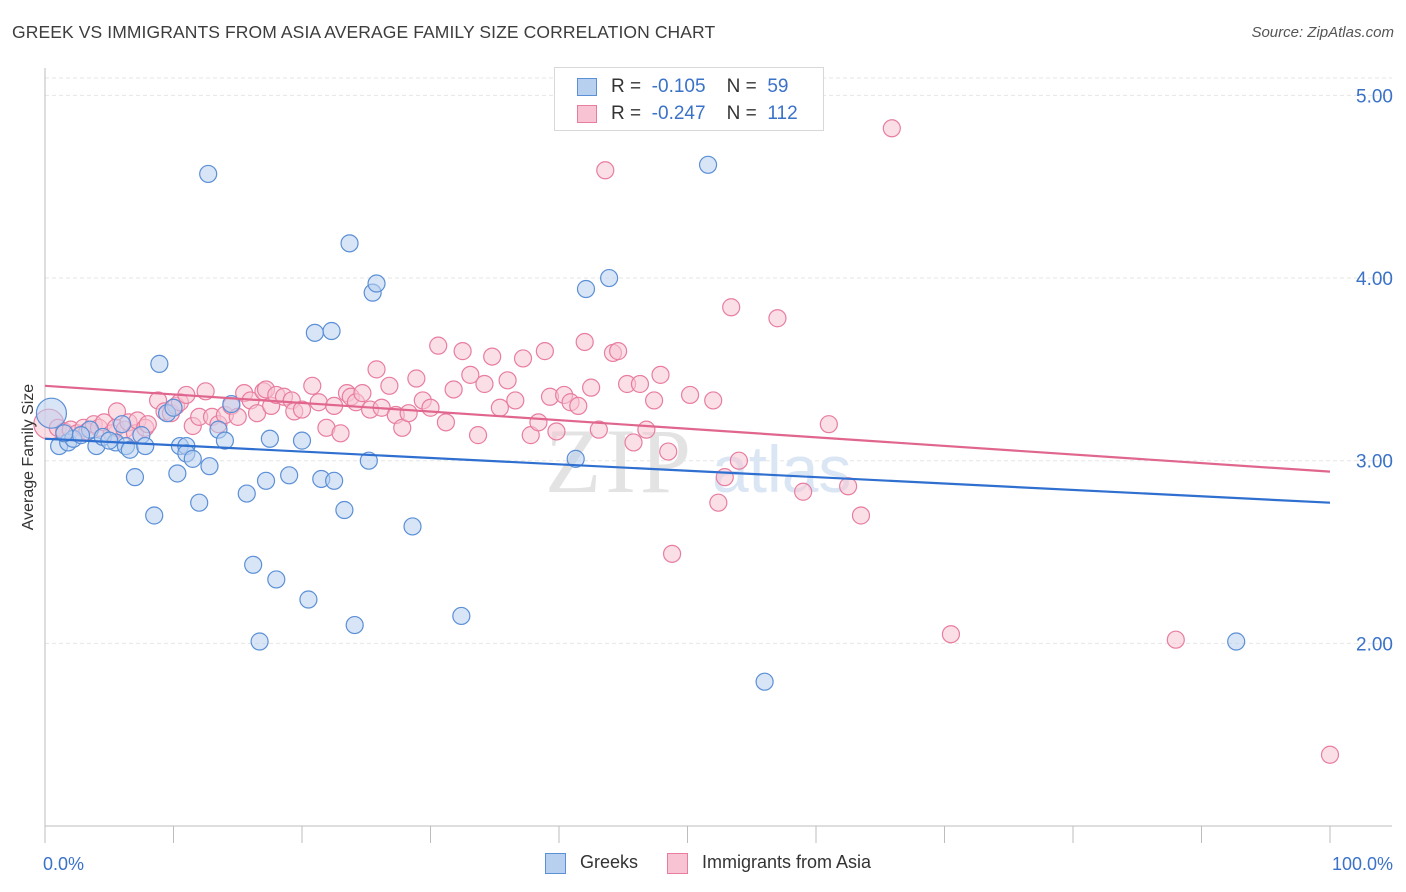  I want to click on y-tick-label: 4.00, so click(1374, 279).